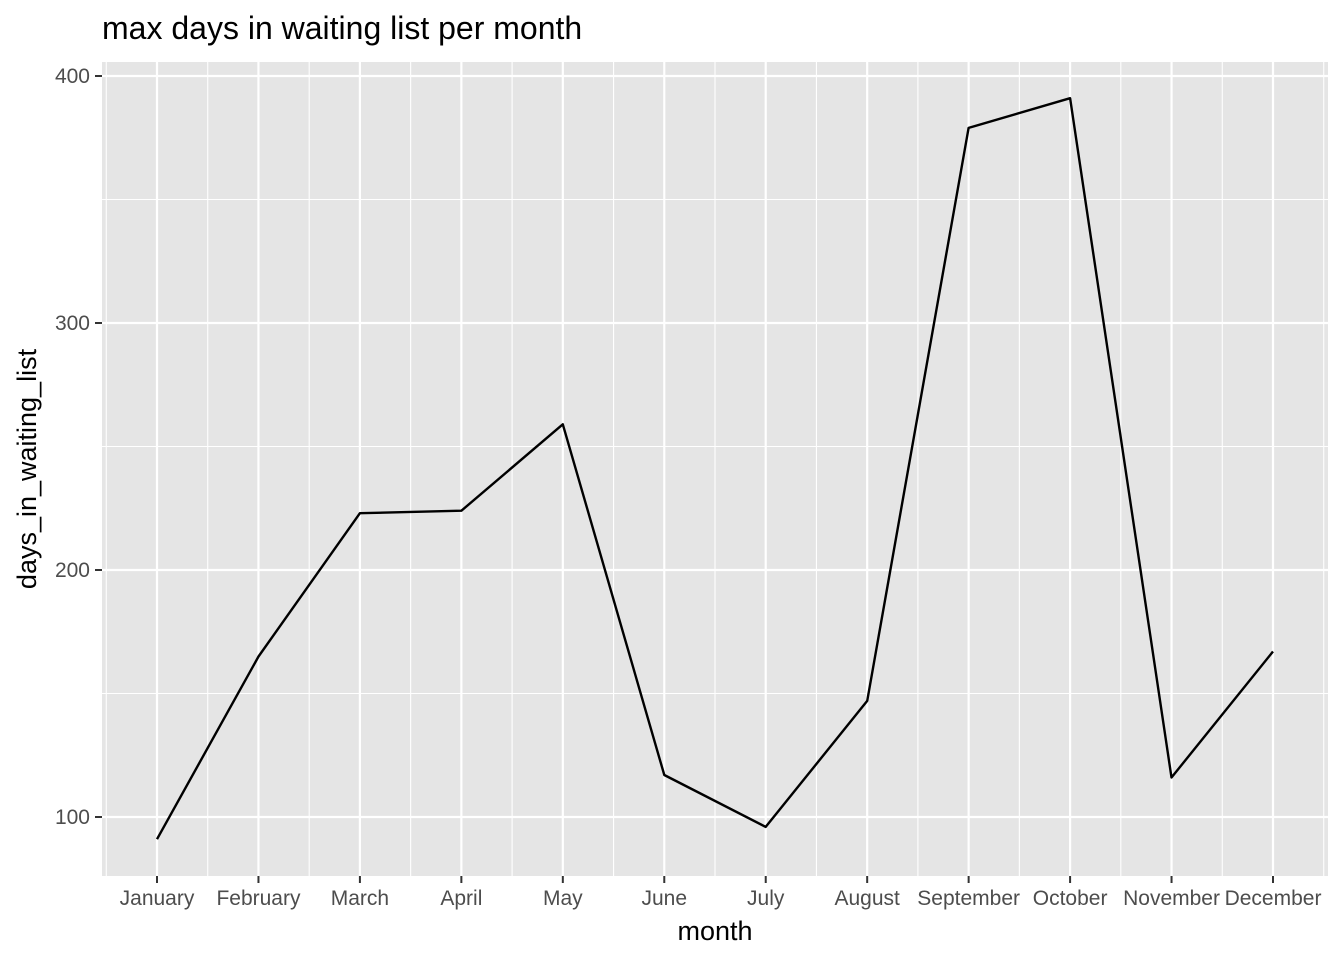  I want to click on x-axis-title: month, so click(714, 931).